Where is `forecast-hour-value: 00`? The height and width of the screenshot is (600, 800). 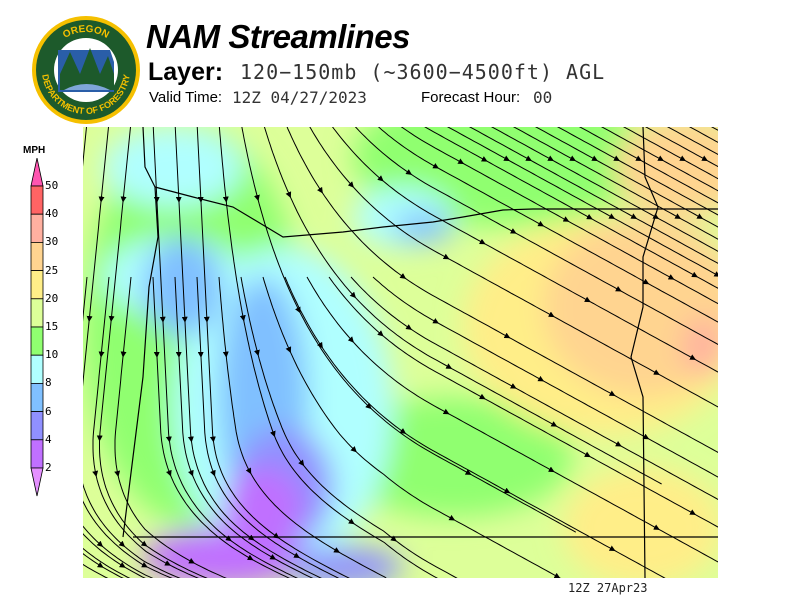 forecast-hour-value: 00 is located at coordinates (543, 97).